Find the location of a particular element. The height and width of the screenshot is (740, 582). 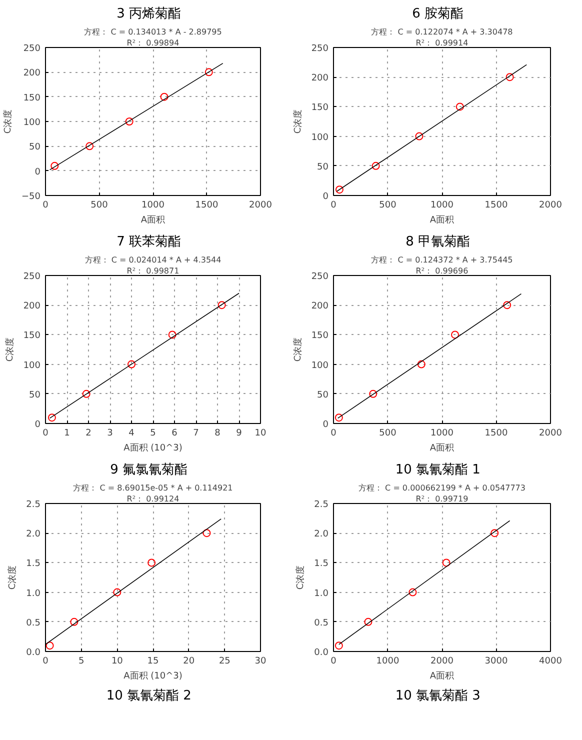

text: 10 氯氰菊酯 3 is located at coordinates (437, 696).